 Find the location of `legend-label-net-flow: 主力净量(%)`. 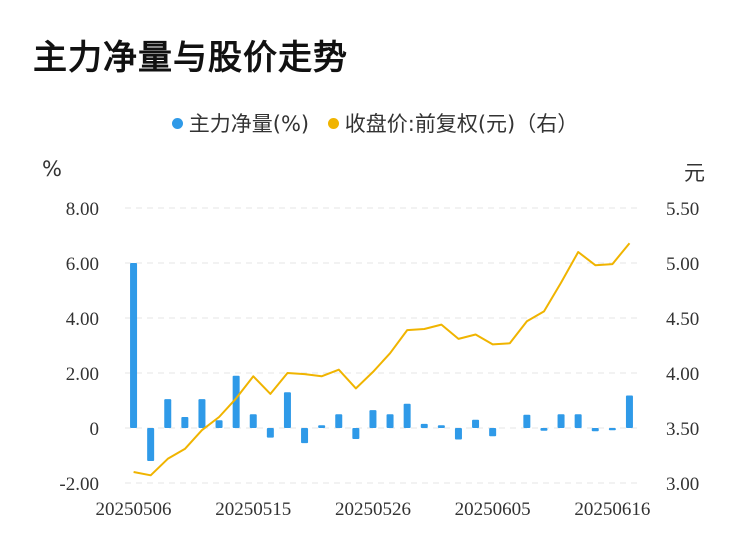

legend-label-net-flow: 主力净量(%) is located at coordinates (249, 124).